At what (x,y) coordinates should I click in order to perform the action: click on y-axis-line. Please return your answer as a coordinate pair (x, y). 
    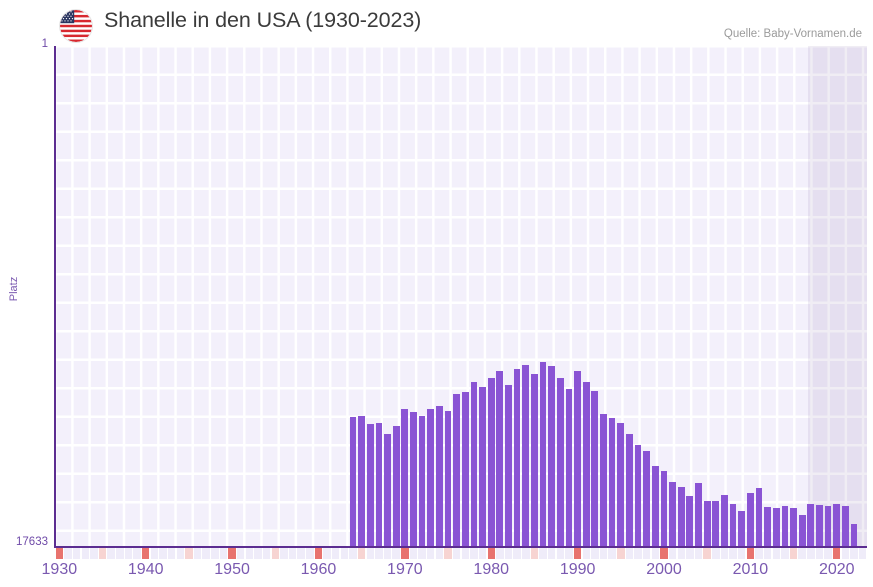
    Looking at the image, I should click on (55, 296).